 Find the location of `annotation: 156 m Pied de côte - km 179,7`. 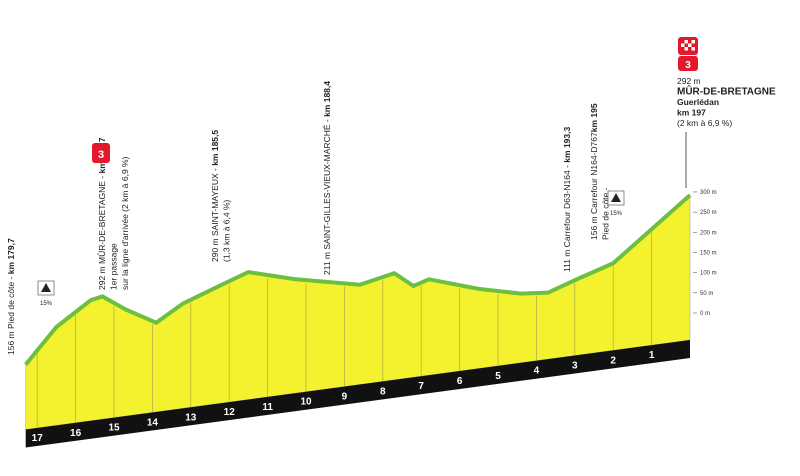

annotation: 156 m Pied de côte - km 179,7 is located at coordinates (11, 296).